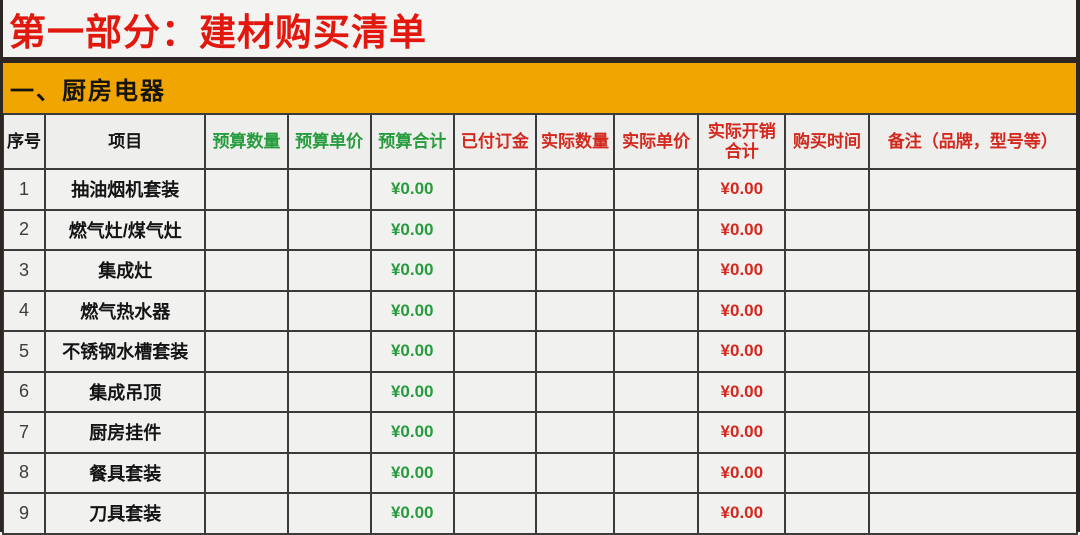 This screenshot has width=1080, height=535. Describe the element at coordinates (24, 351) in the screenshot. I see `cell-index: 5` at that location.